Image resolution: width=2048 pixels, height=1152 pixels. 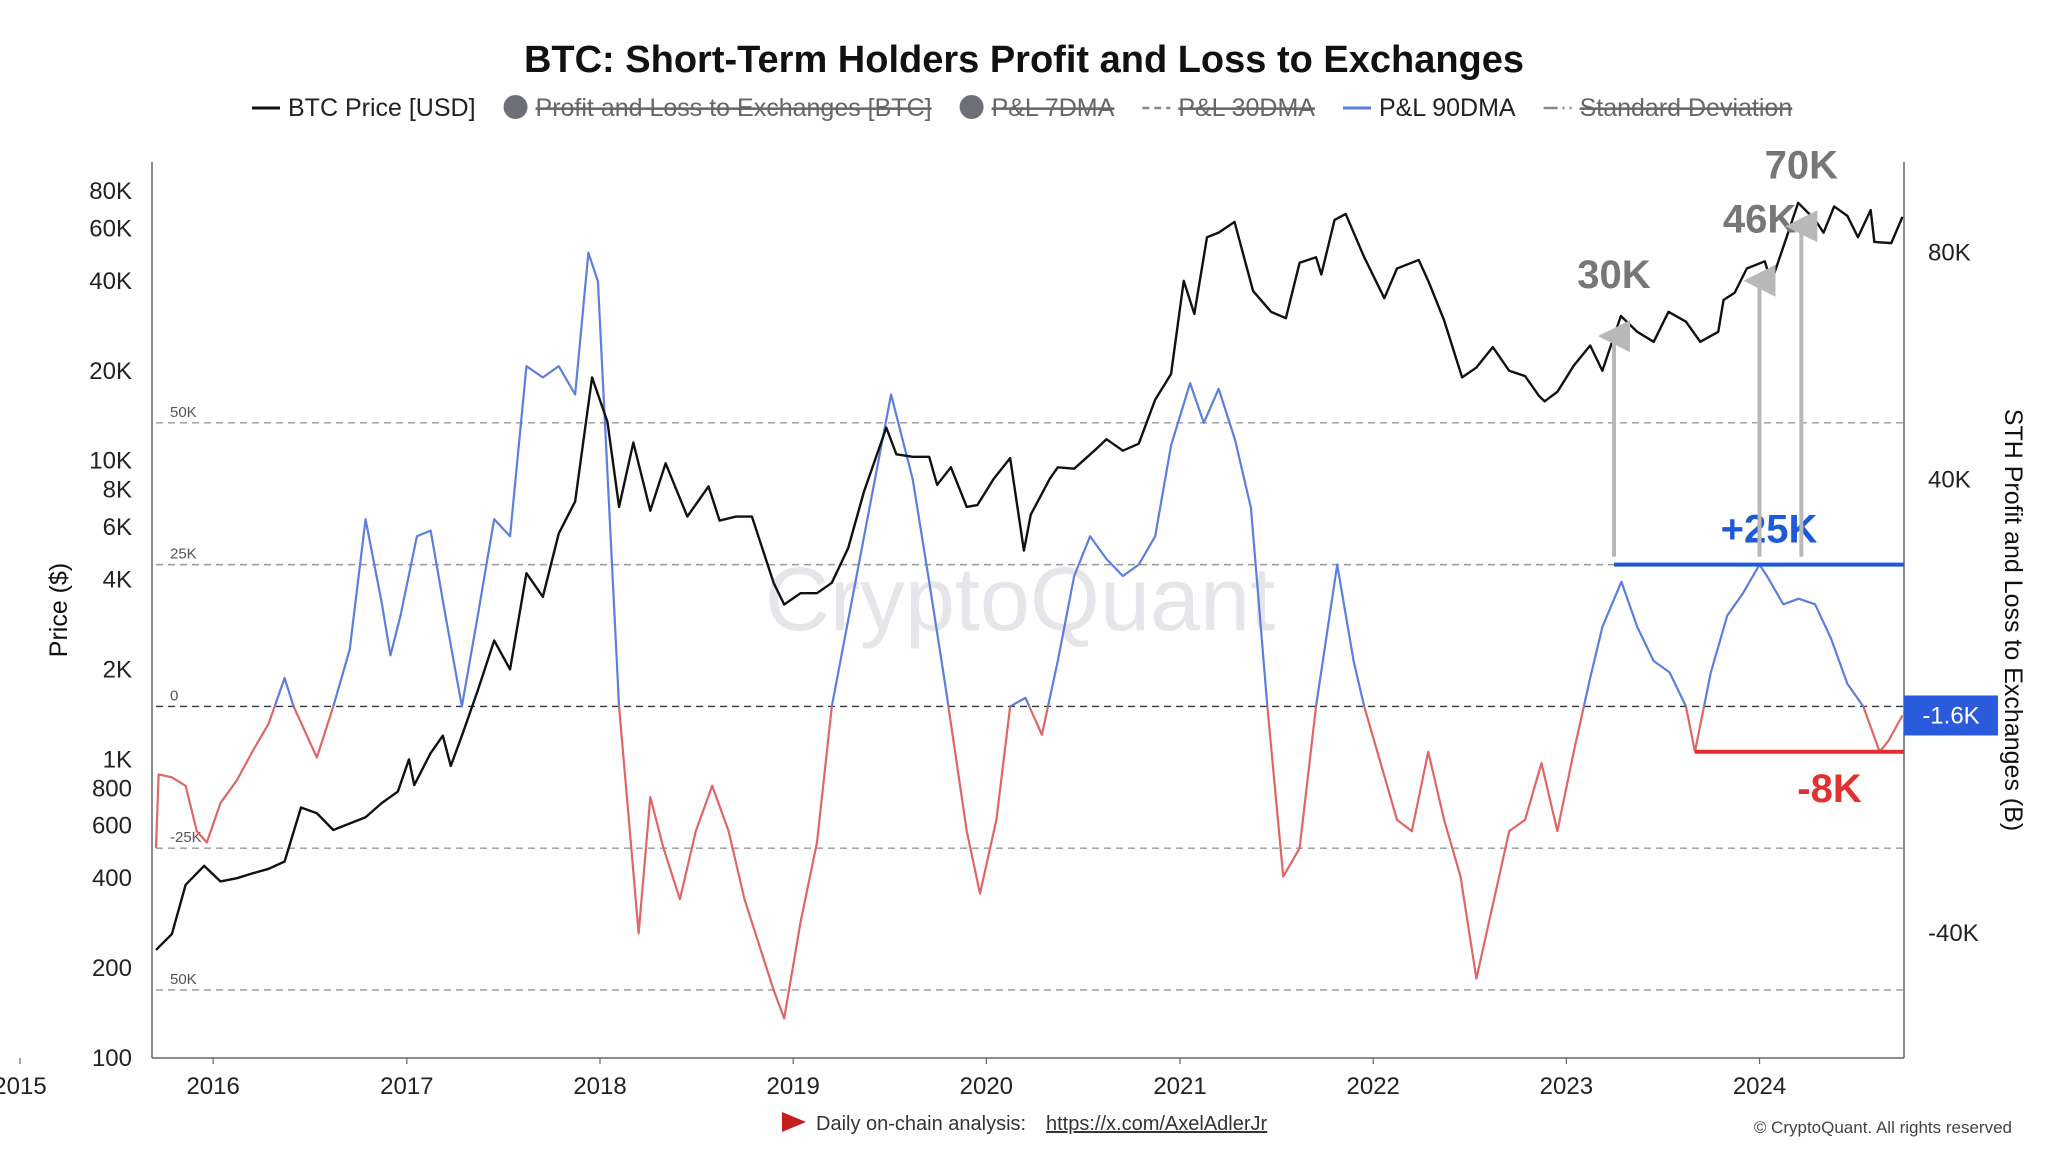 What do you see at coordinates (112, 968) in the screenshot?
I see `y-tick-left: 200` at bounding box center [112, 968].